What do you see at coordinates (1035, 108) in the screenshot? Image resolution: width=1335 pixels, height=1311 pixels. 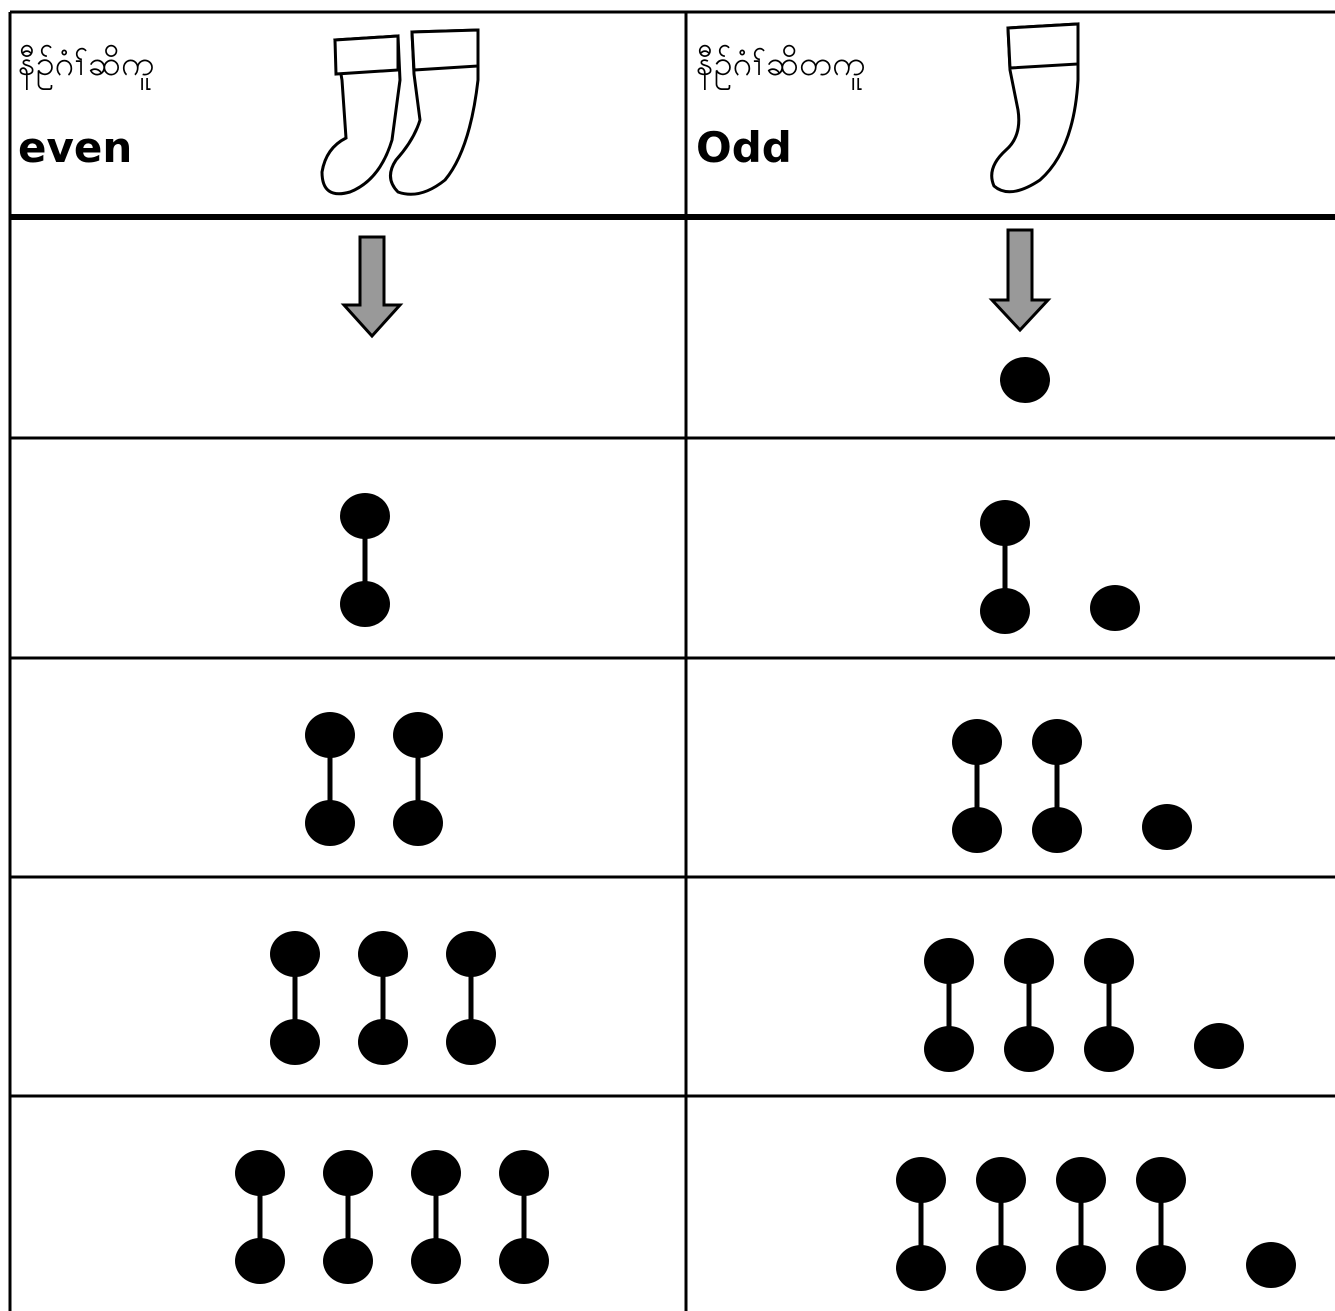 I see `sock-icon` at bounding box center [1035, 108].